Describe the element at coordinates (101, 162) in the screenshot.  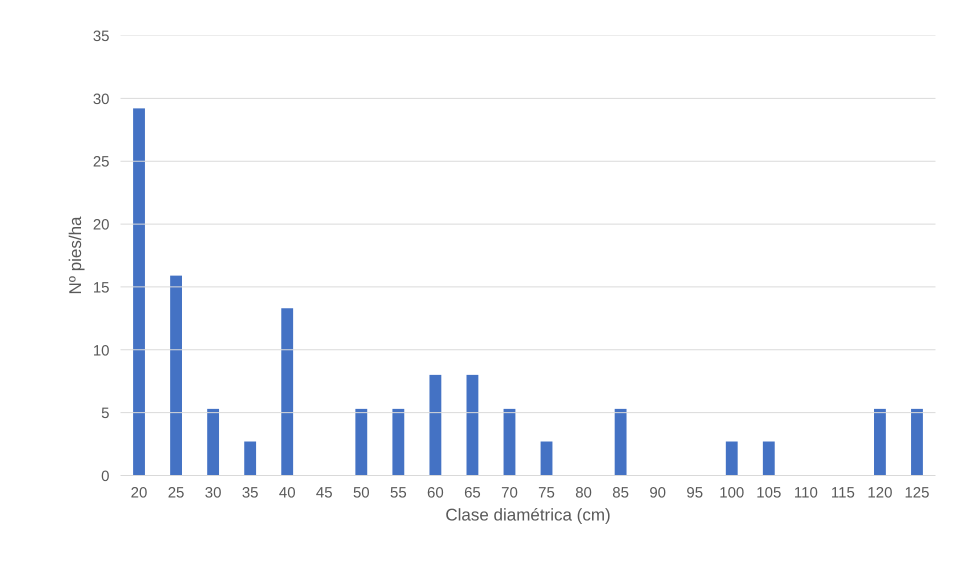
I see `y-tick-label: 25` at that location.